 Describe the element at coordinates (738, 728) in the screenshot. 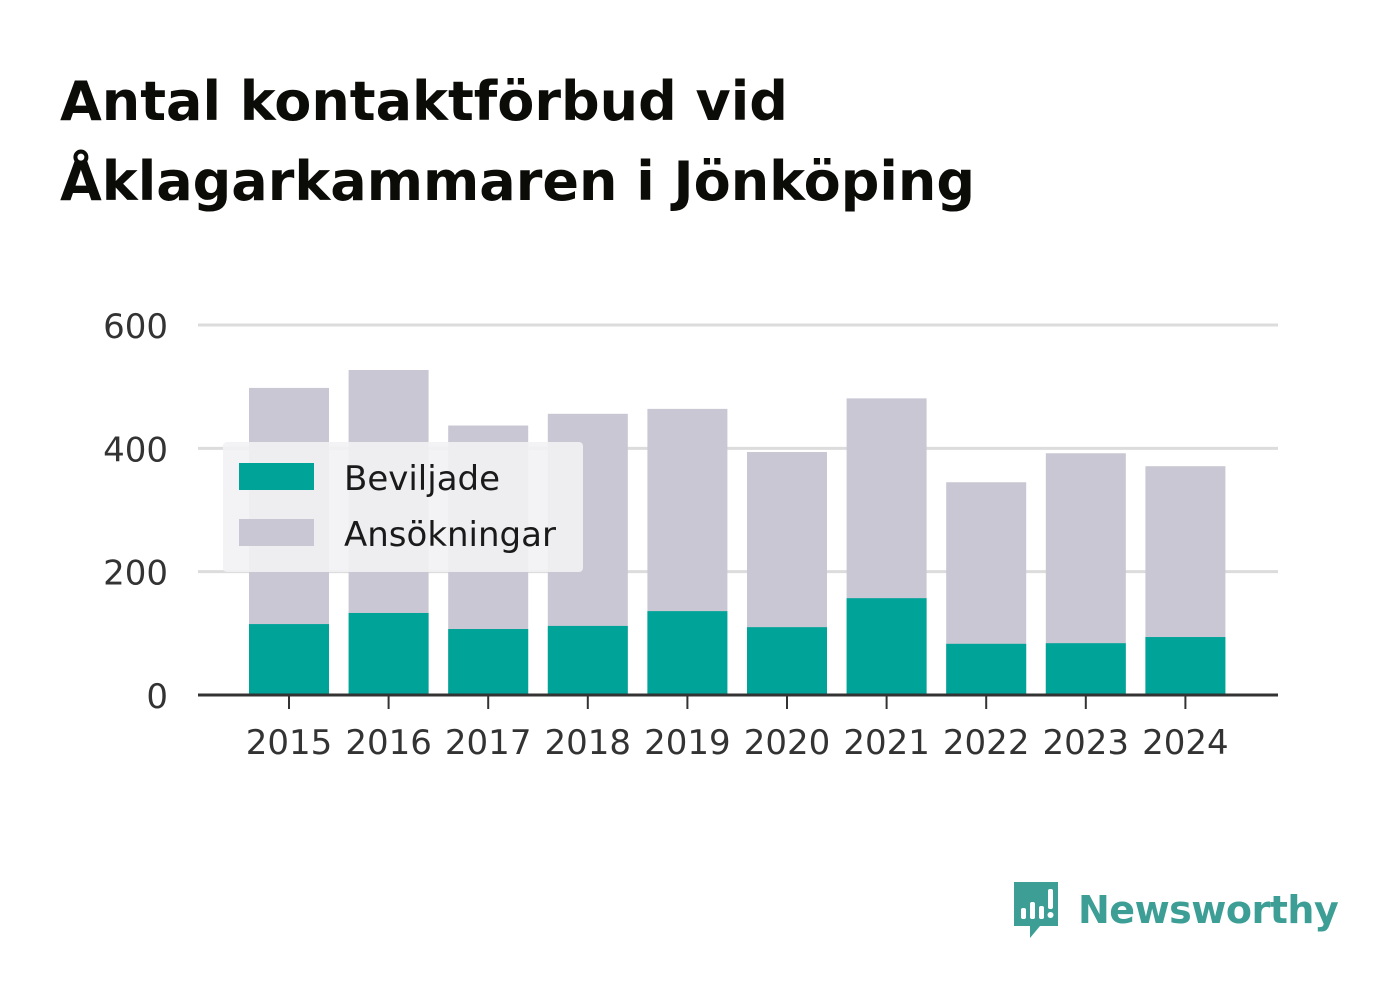

I see `x-axis: 2015 2016 2017 2018 2019 2020 2021 2022 2023 2024` at that location.